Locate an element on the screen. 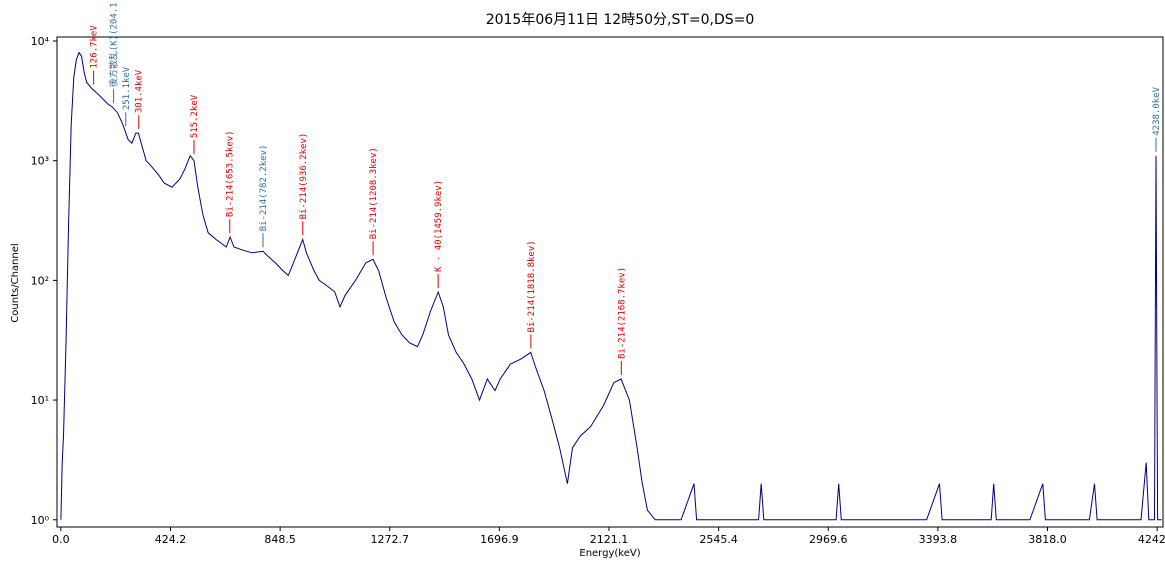 The width and height of the screenshot is (1165, 565). x-tick-label: 4242.3 is located at coordinates (1151, 539).